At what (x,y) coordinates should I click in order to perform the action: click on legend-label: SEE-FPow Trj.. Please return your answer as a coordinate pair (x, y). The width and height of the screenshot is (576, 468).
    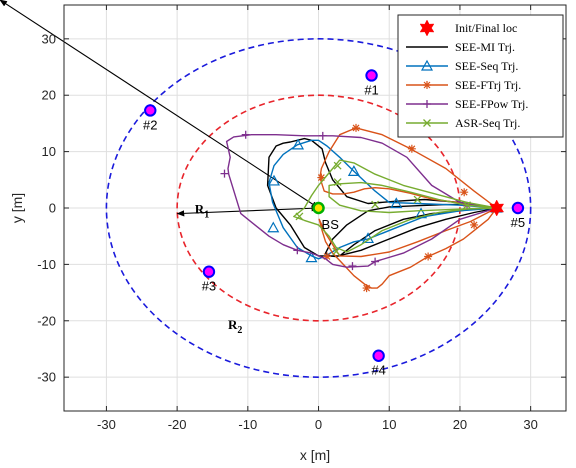
    Looking at the image, I should click on (491, 104).